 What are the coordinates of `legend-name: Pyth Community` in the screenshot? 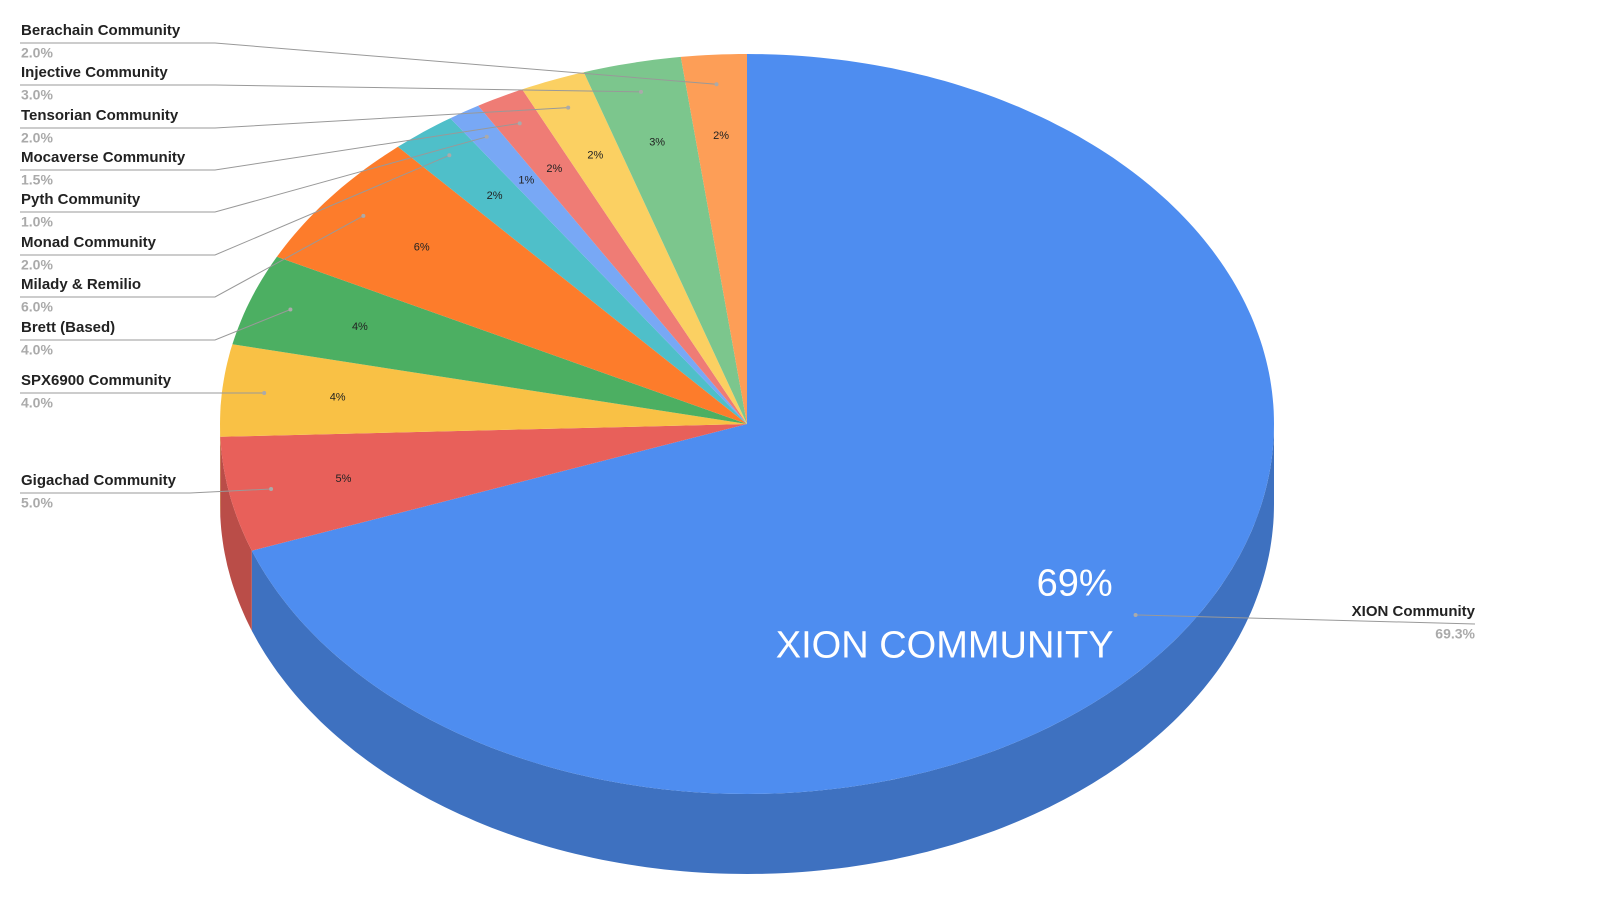 It's located at (81, 199).